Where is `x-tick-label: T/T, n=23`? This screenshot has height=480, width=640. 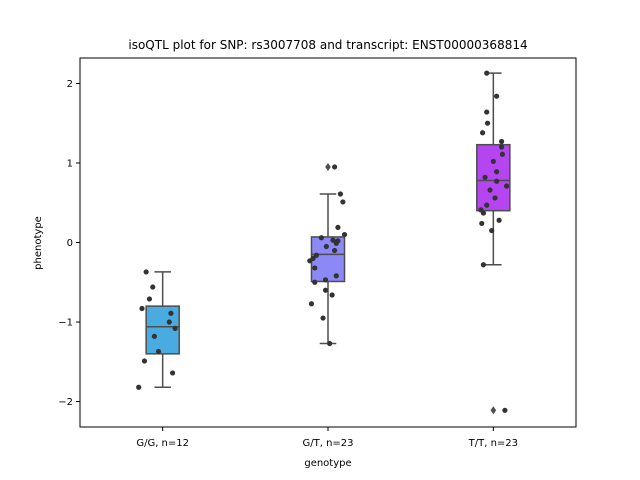
x-tick-label: T/T, n=23 is located at coordinates (493, 443).